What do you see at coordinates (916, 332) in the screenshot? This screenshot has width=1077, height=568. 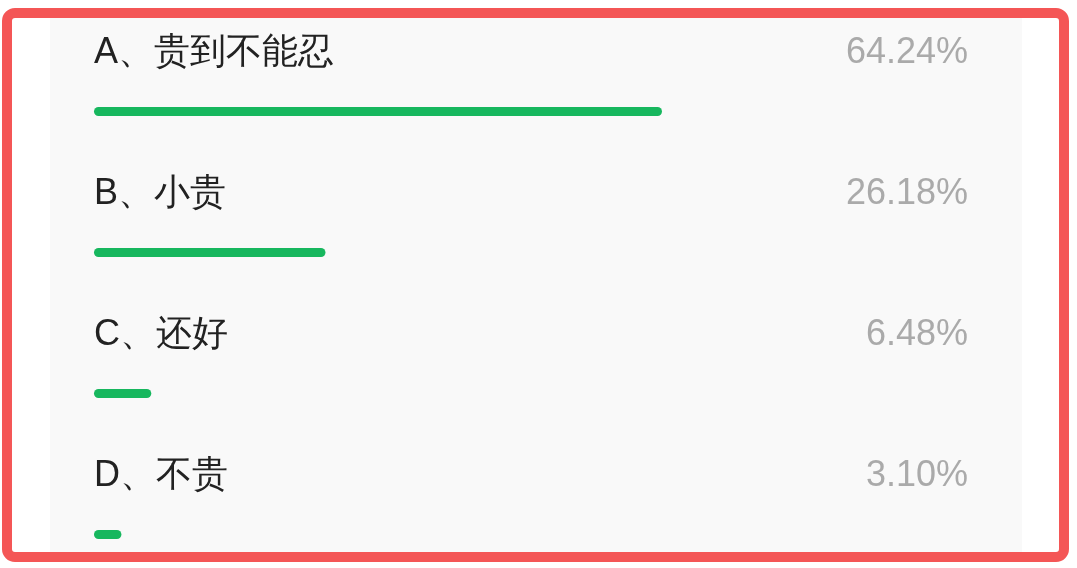 I see `data-label: 6.48%` at bounding box center [916, 332].